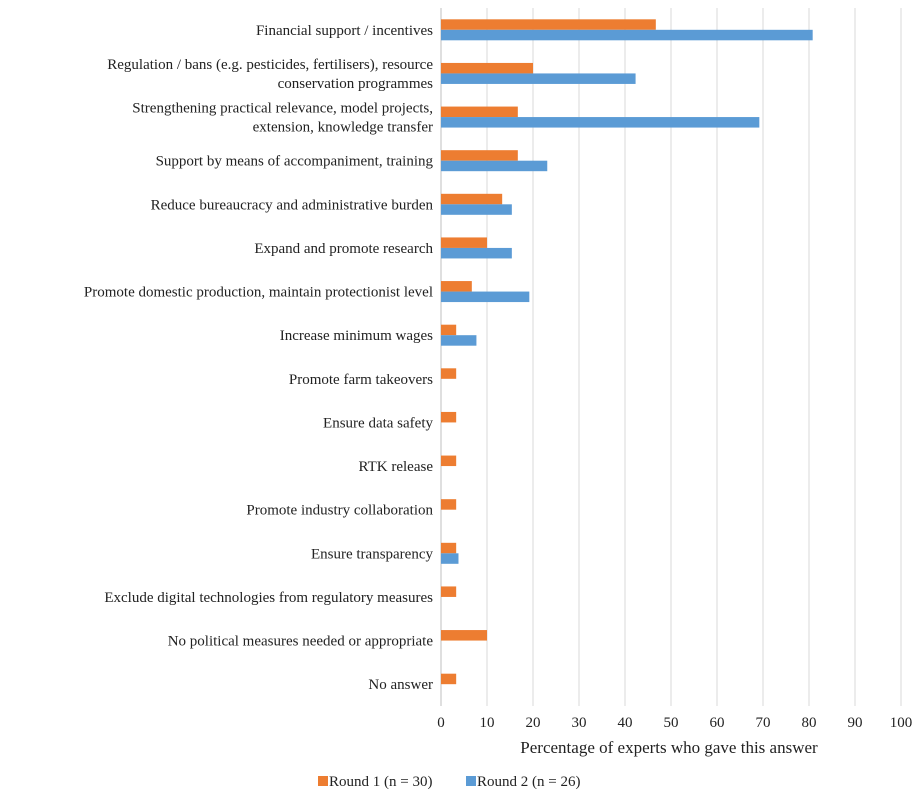 This screenshot has height=791, width=920. What do you see at coordinates (380, 782) in the screenshot?
I see `legend-label-round1: Round 1 (n = 30)` at bounding box center [380, 782].